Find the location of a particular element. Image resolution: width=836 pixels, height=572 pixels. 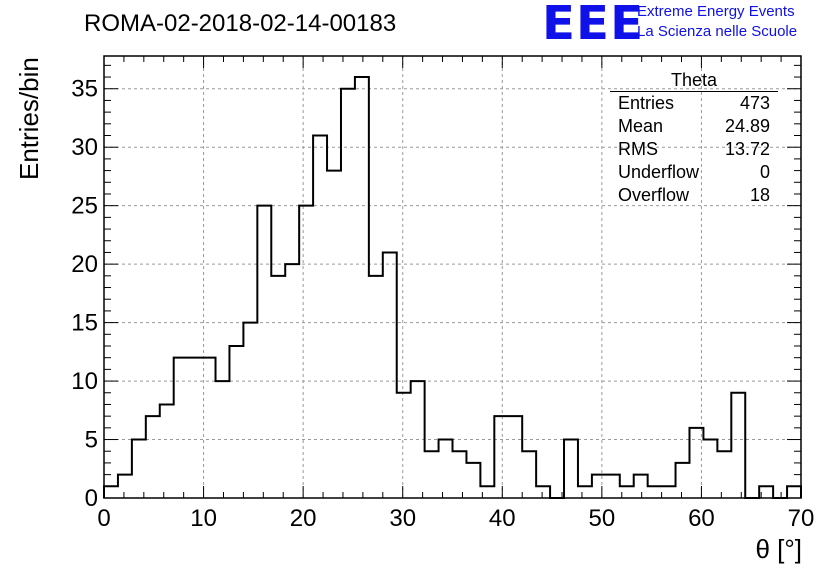

y-tick-label: 0 is located at coordinates (91, 498).